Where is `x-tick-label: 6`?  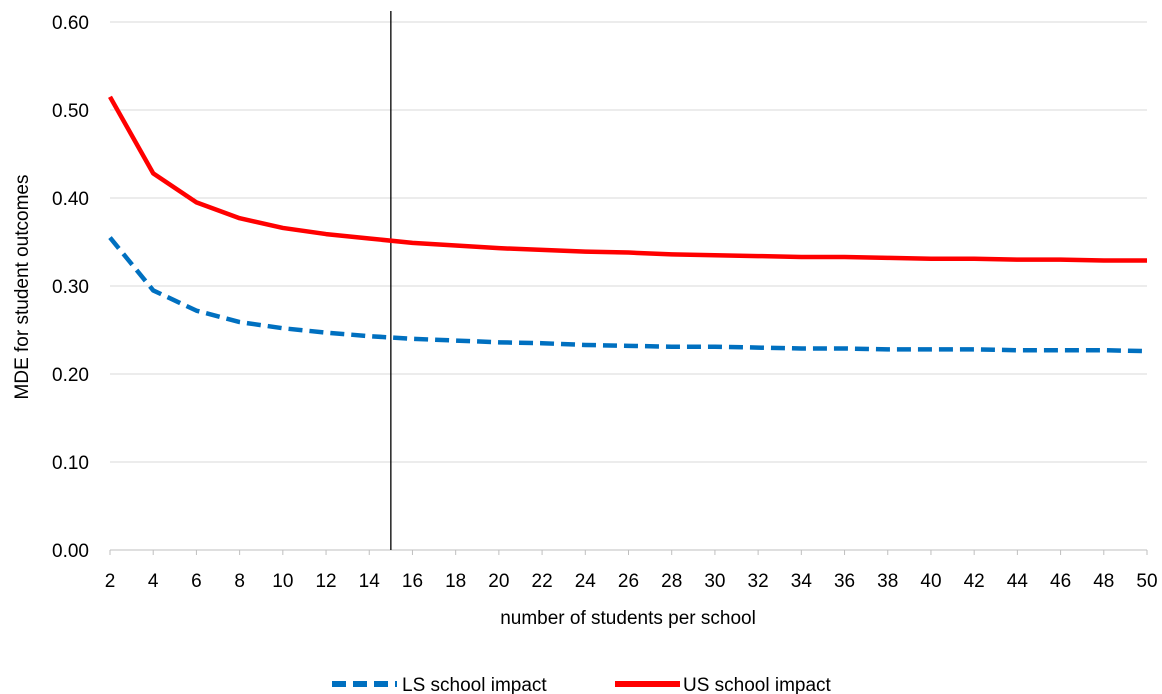 x-tick-label: 6 is located at coordinates (196, 581).